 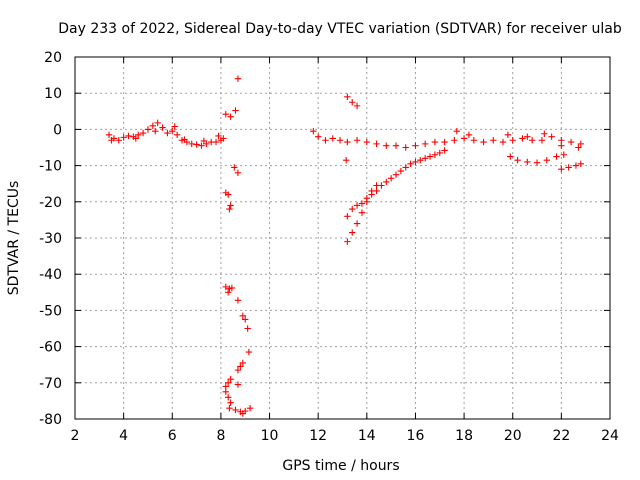 What do you see at coordinates (561, 436) in the screenshot?
I see `x-tick-label: 22` at bounding box center [561, 436].